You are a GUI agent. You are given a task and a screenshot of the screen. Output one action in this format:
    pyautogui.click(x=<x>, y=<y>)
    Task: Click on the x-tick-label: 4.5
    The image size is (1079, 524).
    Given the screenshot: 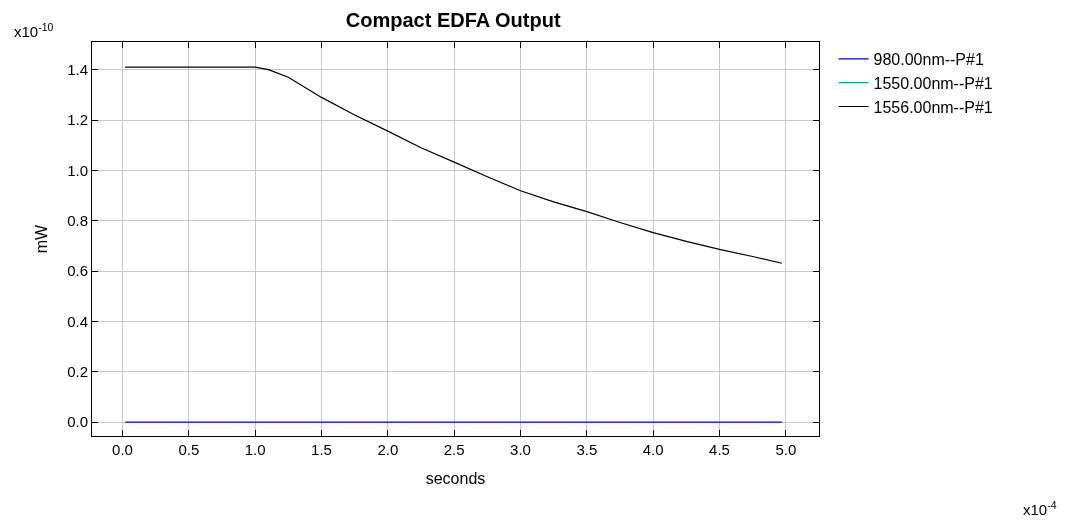 What is the action you would take?
    pyautogui.click(x=719, y=449)
    